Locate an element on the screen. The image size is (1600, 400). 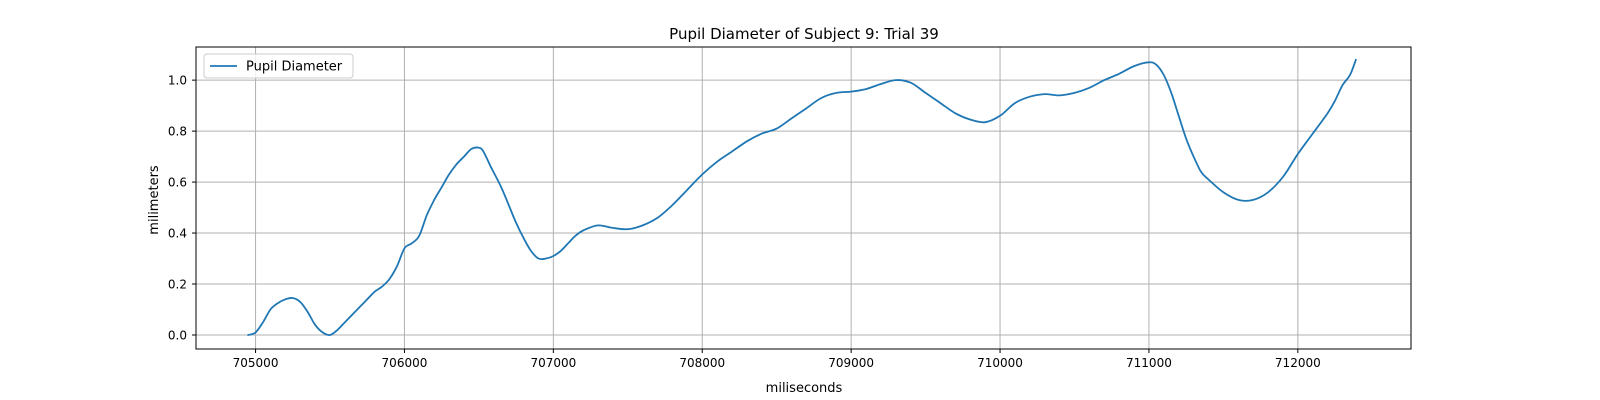
y-tick-label: 0.6 is located at coordinates (177, 183).